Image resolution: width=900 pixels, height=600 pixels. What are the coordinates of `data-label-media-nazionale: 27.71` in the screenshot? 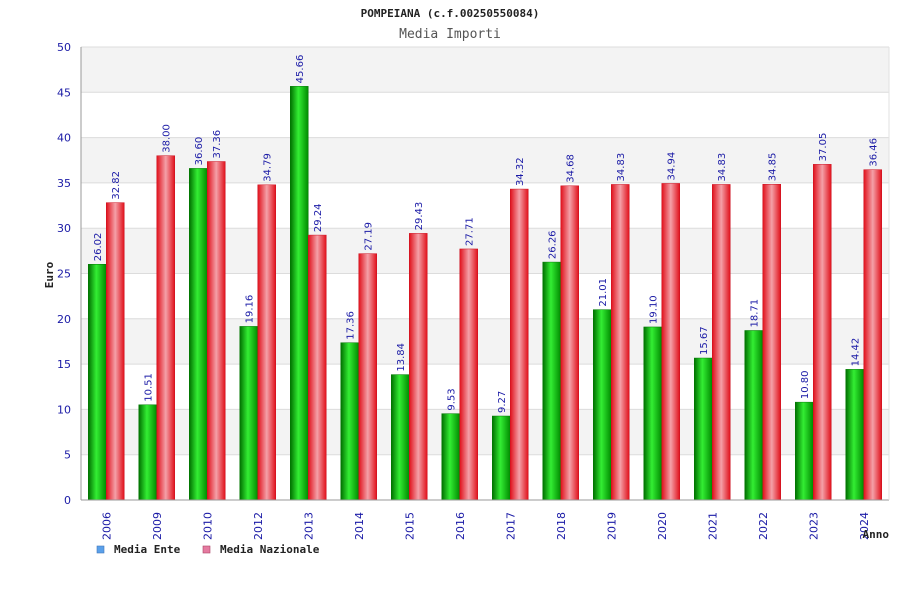 It's located at (470, 231).